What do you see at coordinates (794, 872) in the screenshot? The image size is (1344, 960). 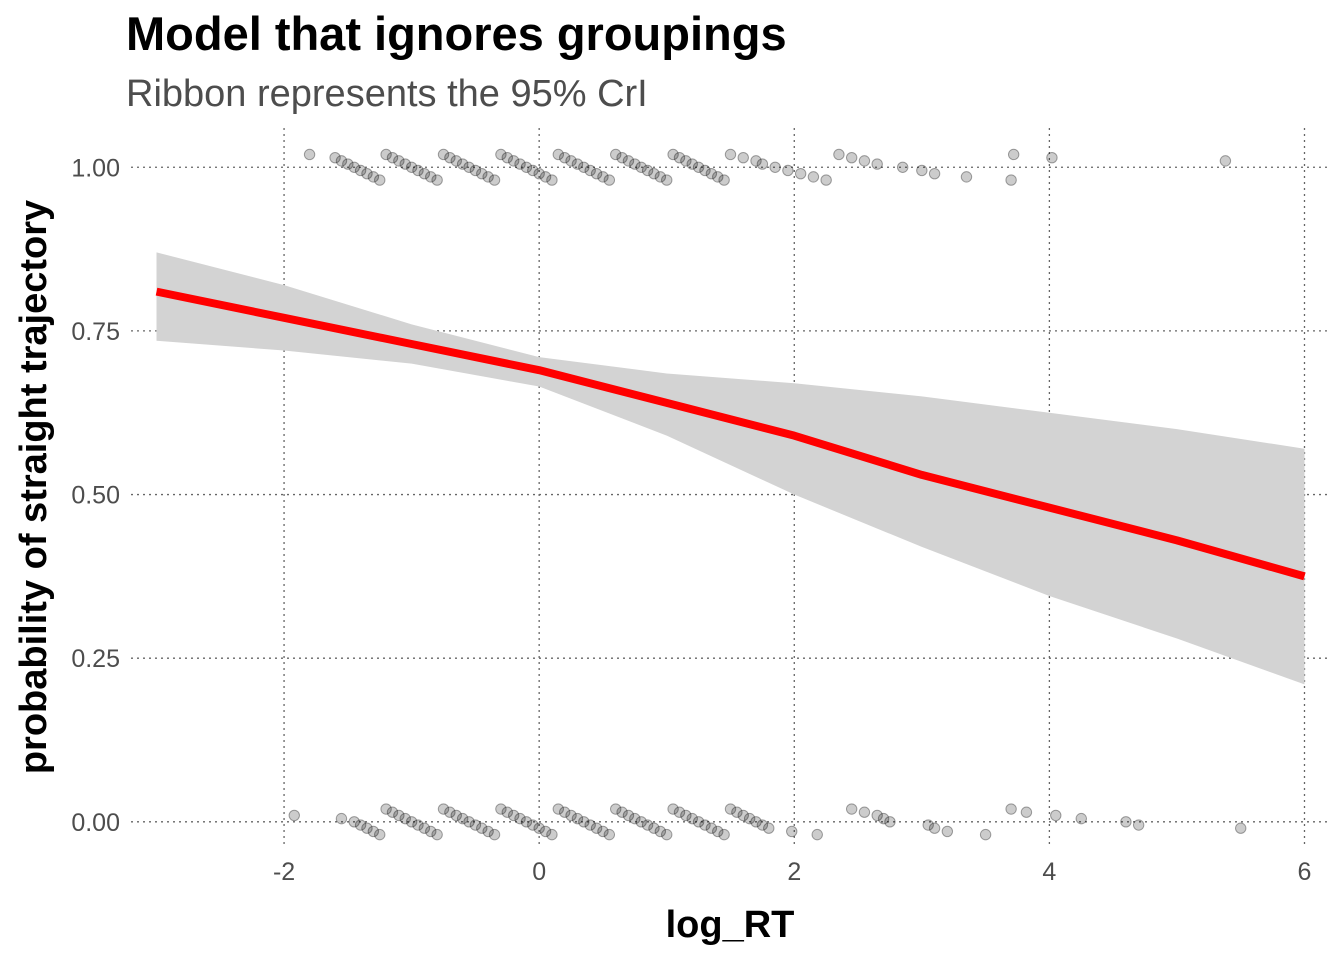 I see `x-tick-label: 2` at bounding box center [794, 872].